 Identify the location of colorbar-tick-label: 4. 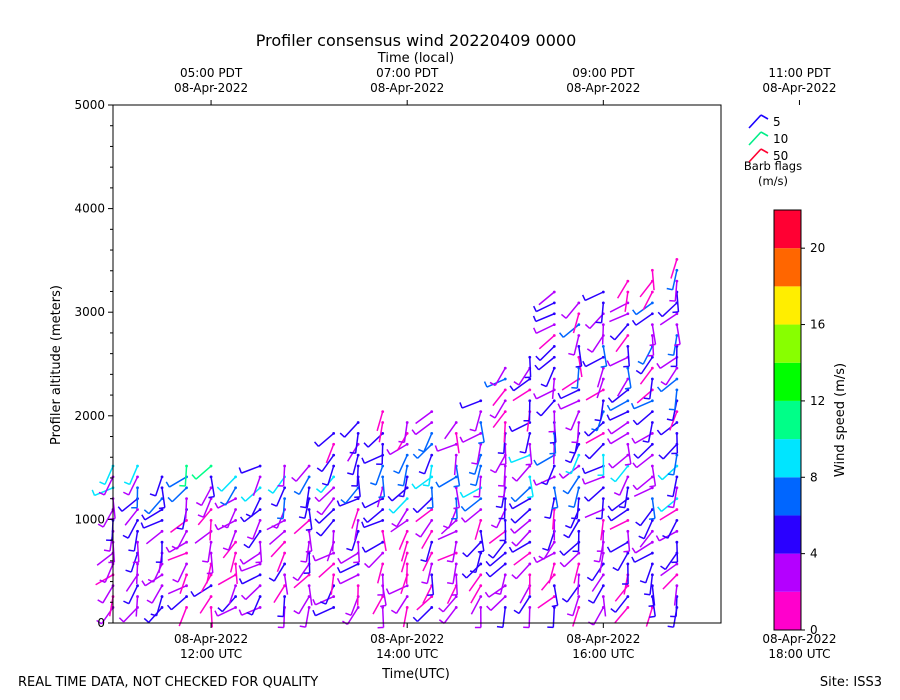
(814, 554).